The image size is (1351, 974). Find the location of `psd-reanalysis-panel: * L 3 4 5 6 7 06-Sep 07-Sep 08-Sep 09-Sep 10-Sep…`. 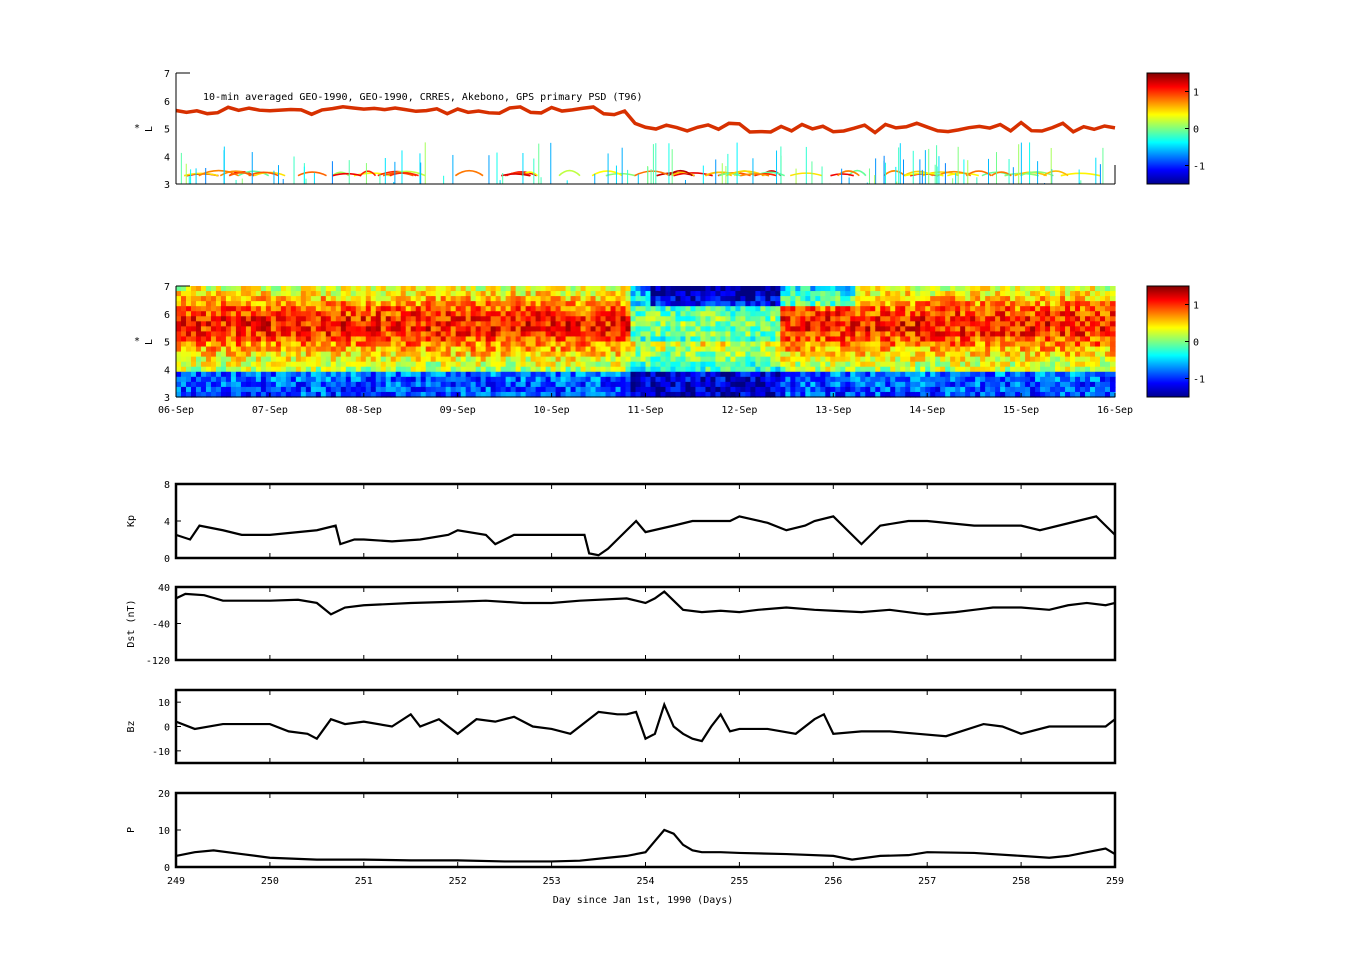

psd-reanalysis-panel: * L 3 4 5 6 7 06-Sep 07-Sep 08-Sep 09-Sep 10-Sep… is located at coordinates (669, 349).